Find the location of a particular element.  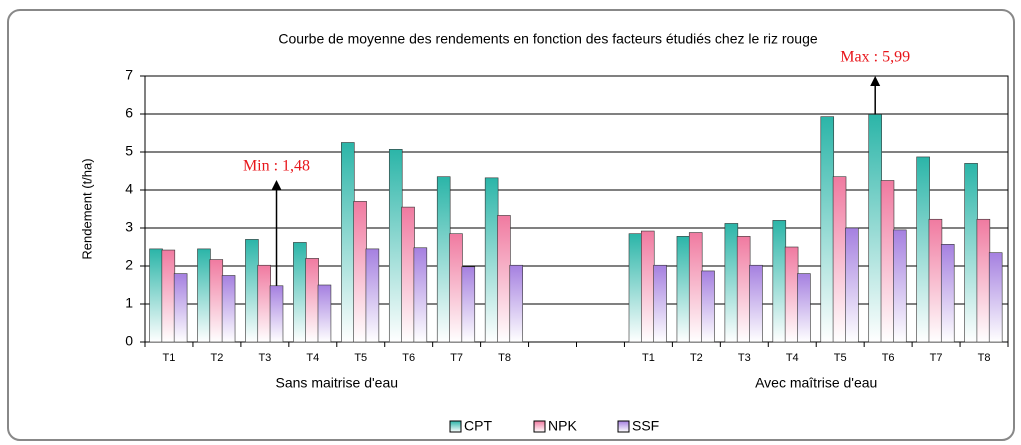

y-tick-label: 5 is located at coordinates (129, 151).